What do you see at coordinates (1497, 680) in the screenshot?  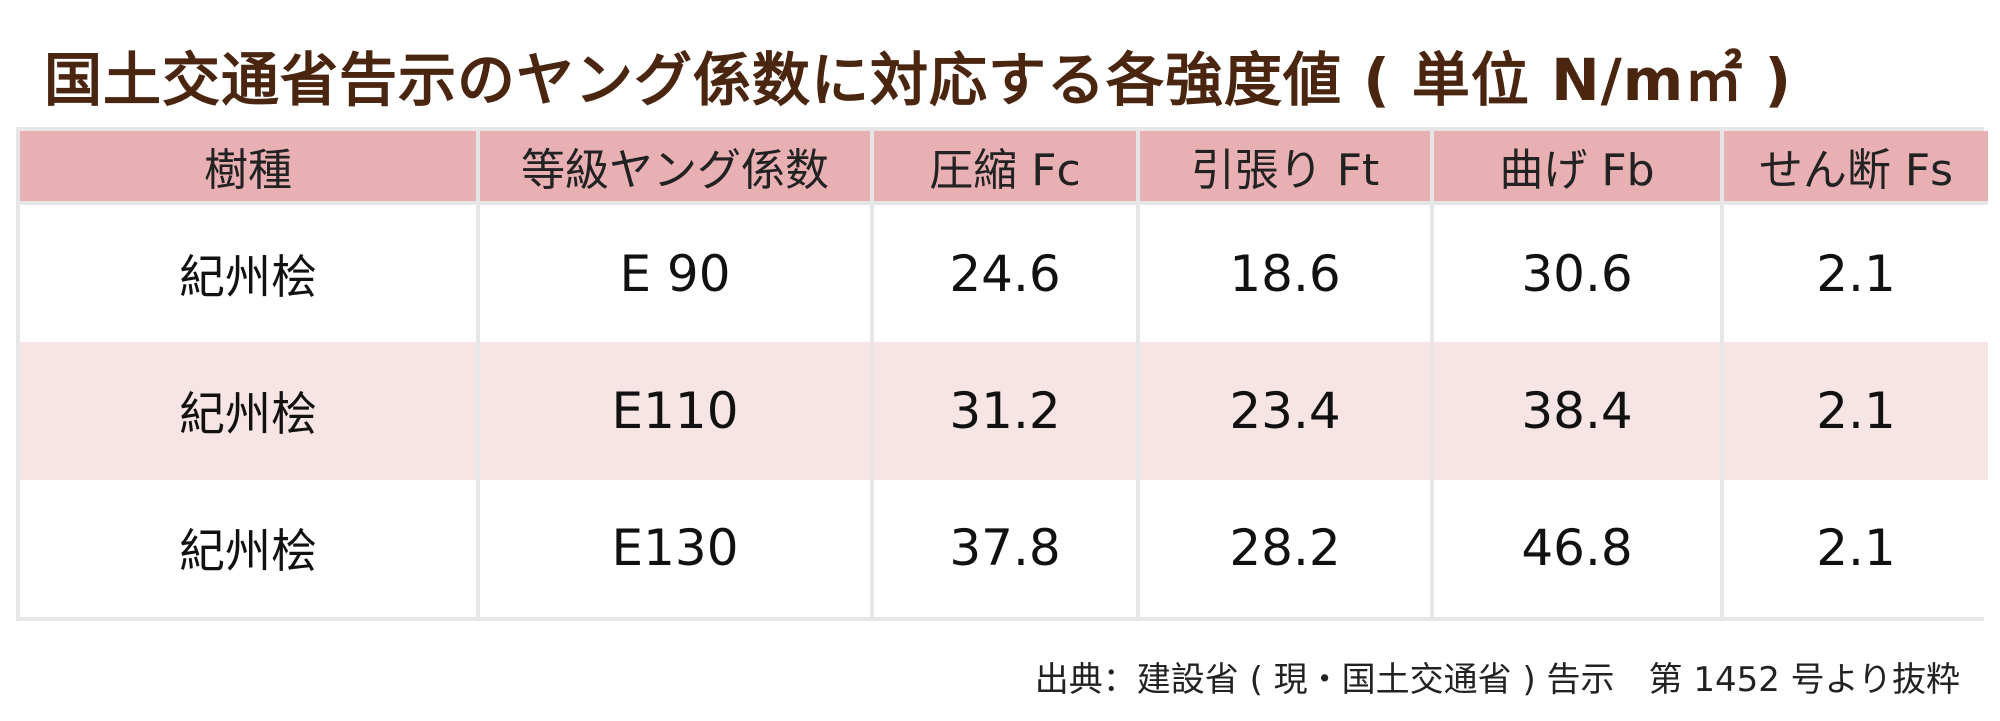 I see `source-citation: 出典：建設省 ( 現・国土交通省 ) 告示 第 1452 号より抜粋` at bounding box center [1497, 680].